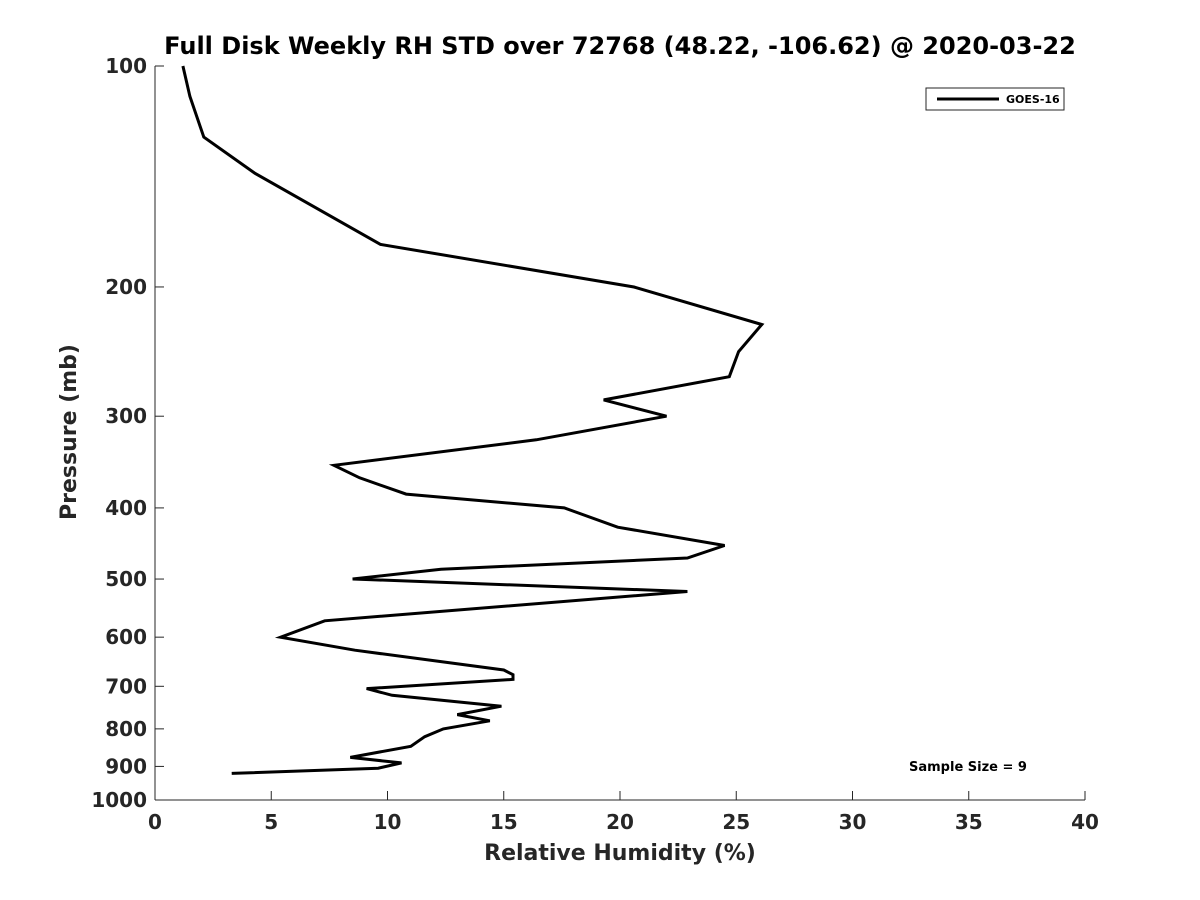 The image size is (1200, 900). What do you see at coordinates (127, 433) in the screenshot?
I see `y-ticks: 100 200 300 400 500 600 700 800 900 1000` at bounding box center [127, 433].